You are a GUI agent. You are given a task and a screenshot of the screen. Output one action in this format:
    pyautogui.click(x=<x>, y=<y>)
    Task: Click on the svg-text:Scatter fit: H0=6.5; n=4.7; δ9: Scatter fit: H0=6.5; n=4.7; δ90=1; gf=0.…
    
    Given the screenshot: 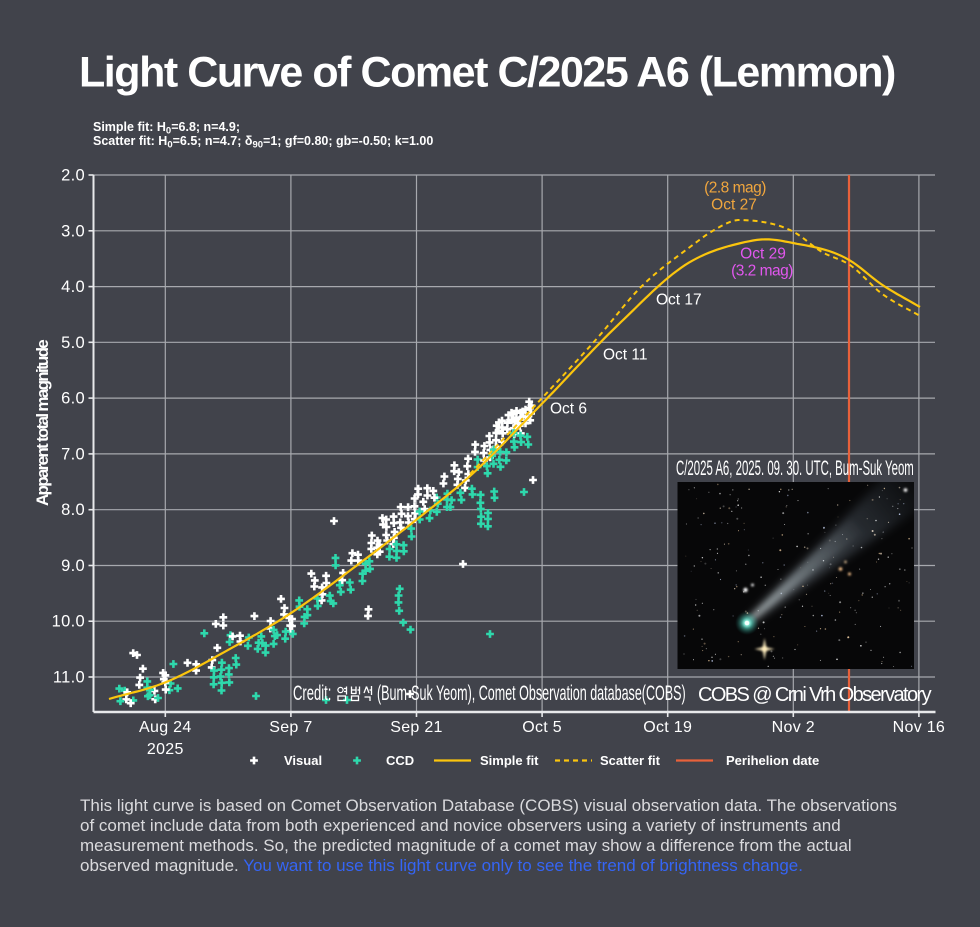 What is the action you would take?
    pyautogui.click(x=263, y=142)
    